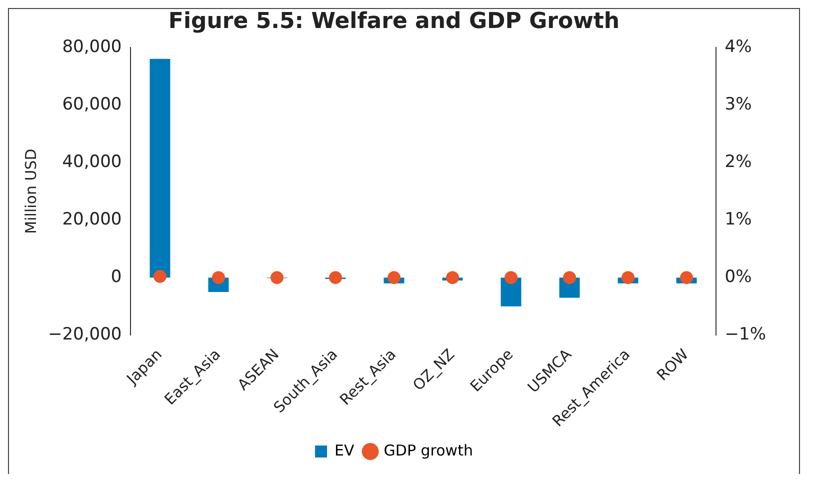 The height and width of the screenshot is (483, 814). Describe the element at coordinates (345, 450) in the screenshot. I see `legend-label: EV` at that location.